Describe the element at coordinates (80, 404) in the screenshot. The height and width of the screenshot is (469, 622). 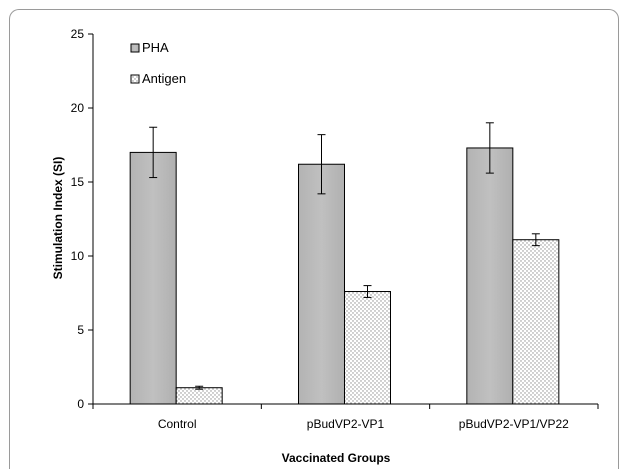
I see `y-tick-label-0: 0` at that location.